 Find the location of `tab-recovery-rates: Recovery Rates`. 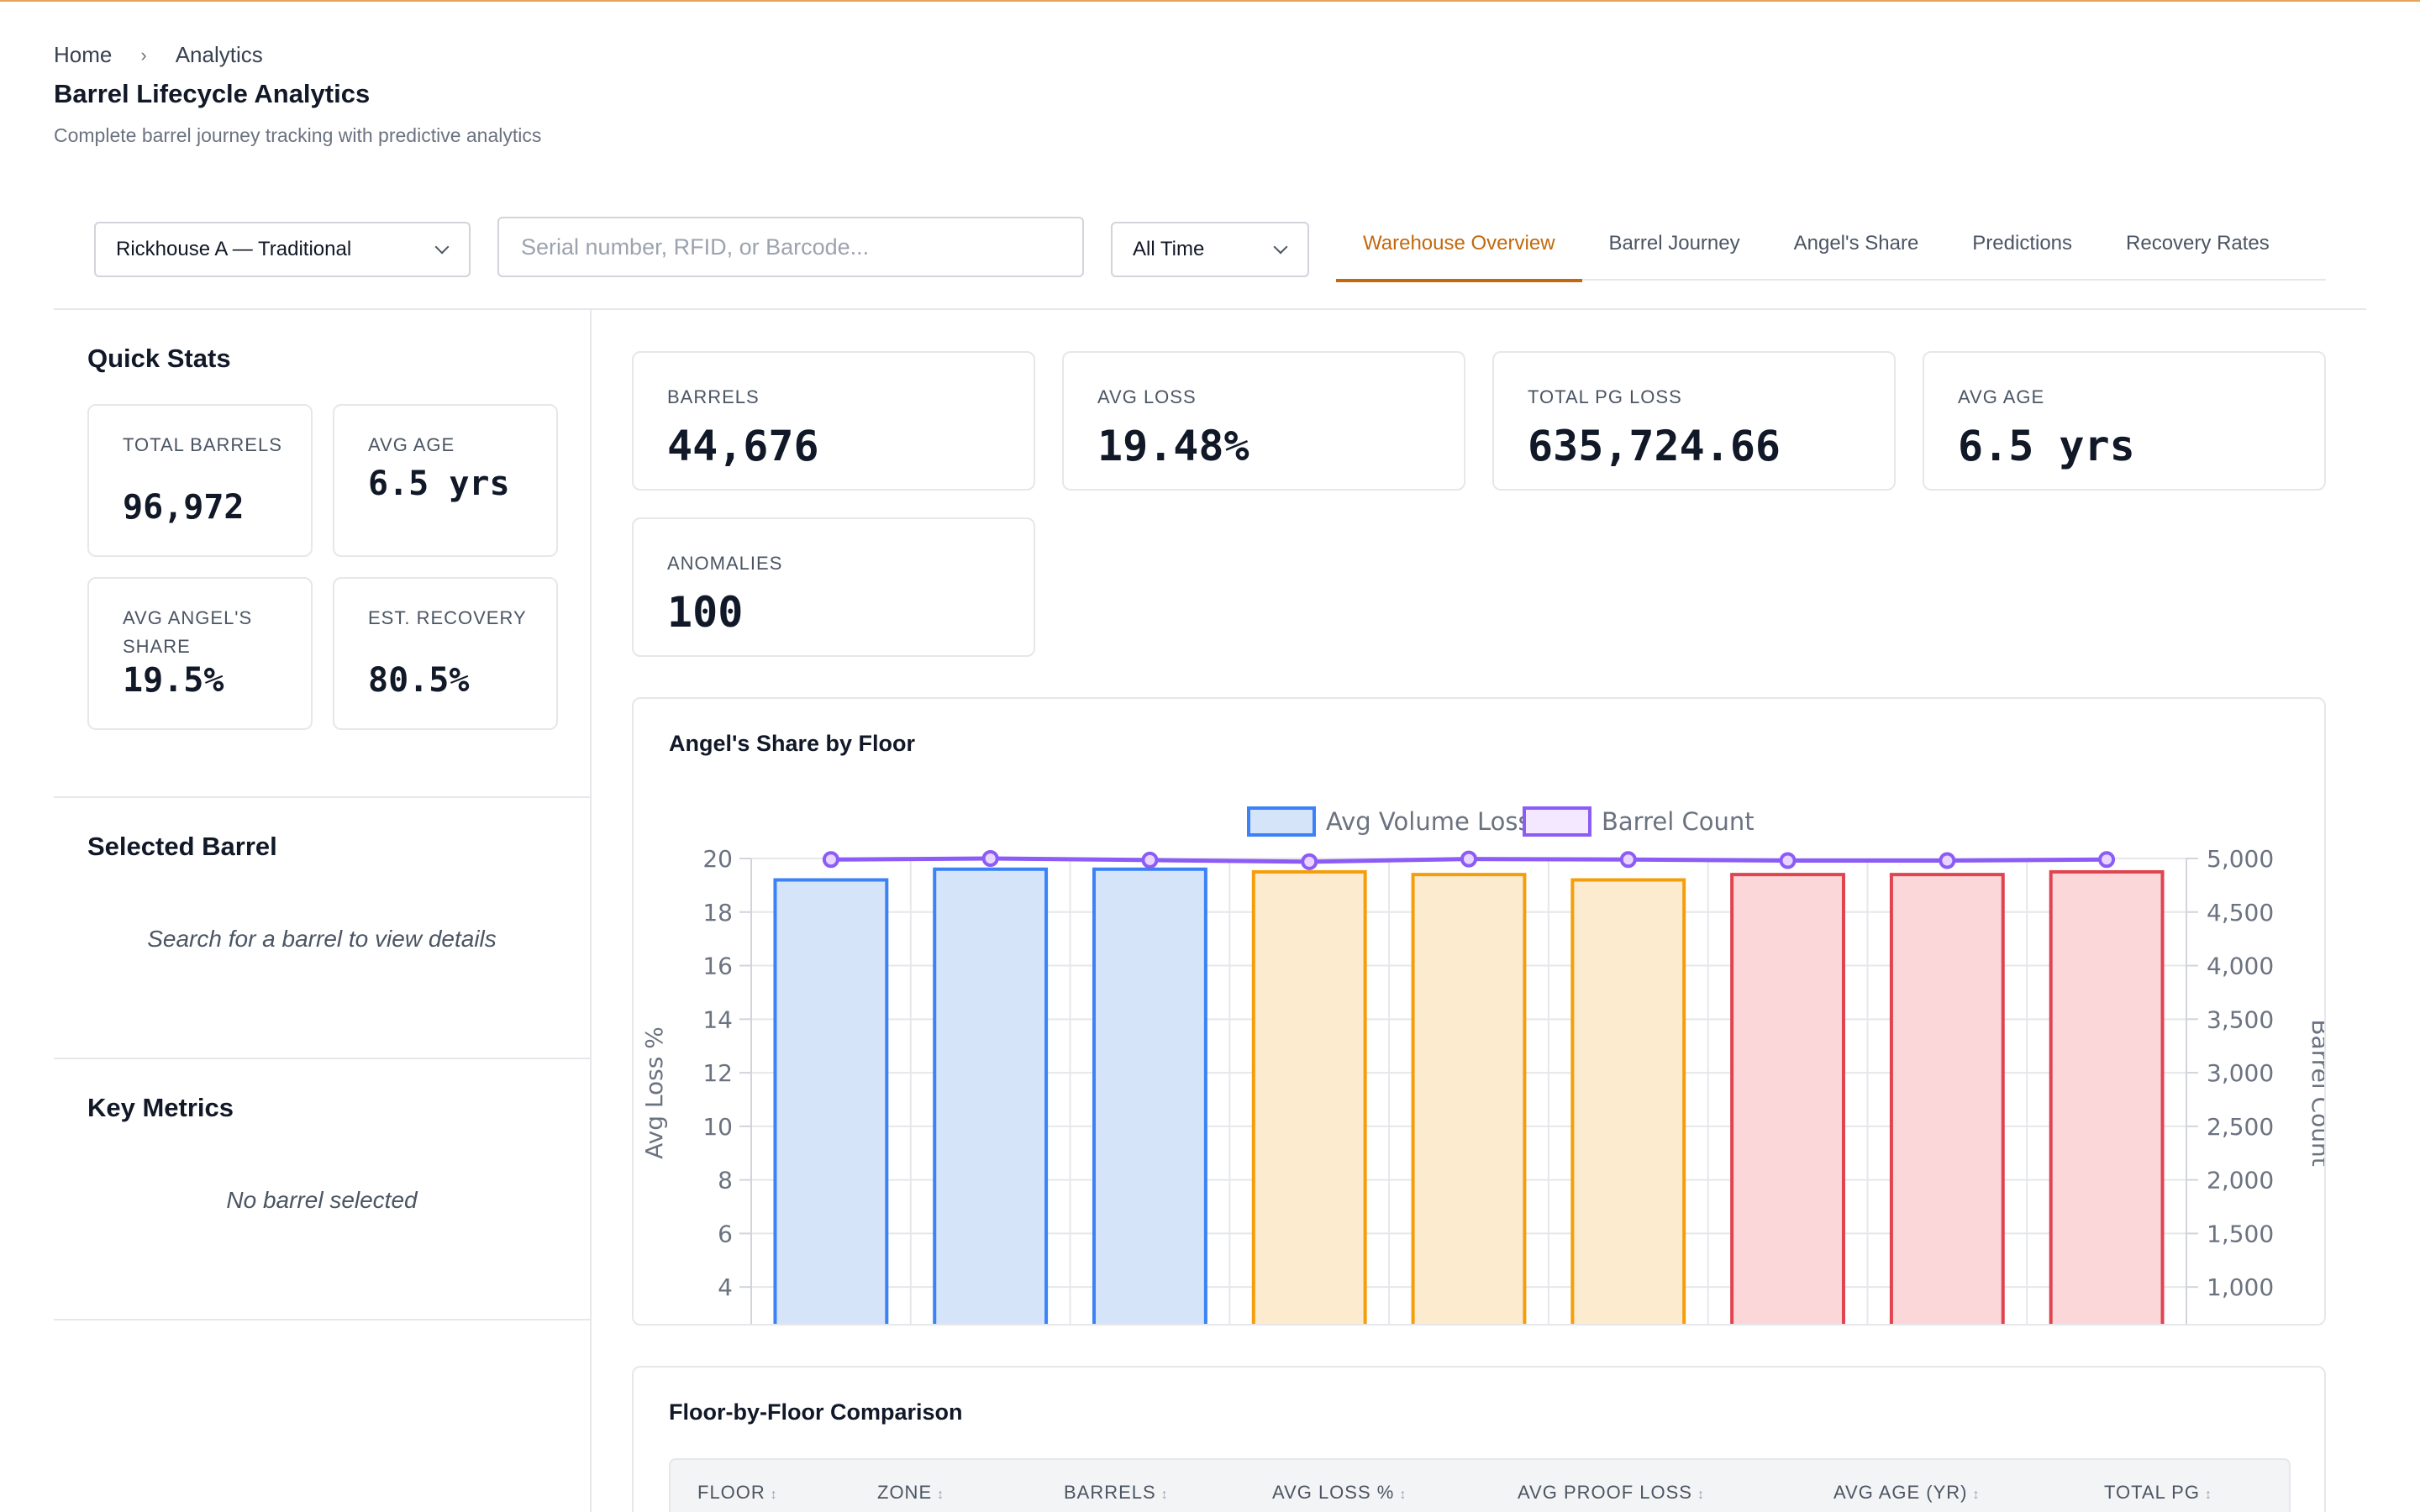

tab-recovery-rates: Recovery Rates is located at coordinates (2198, 243).